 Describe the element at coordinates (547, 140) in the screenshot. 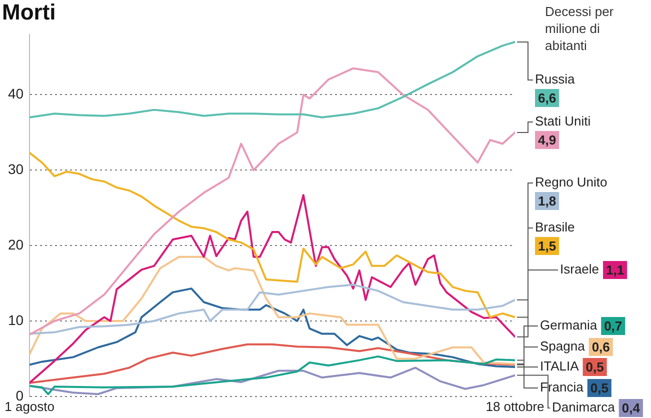

I see `text: 4,9` at that location.